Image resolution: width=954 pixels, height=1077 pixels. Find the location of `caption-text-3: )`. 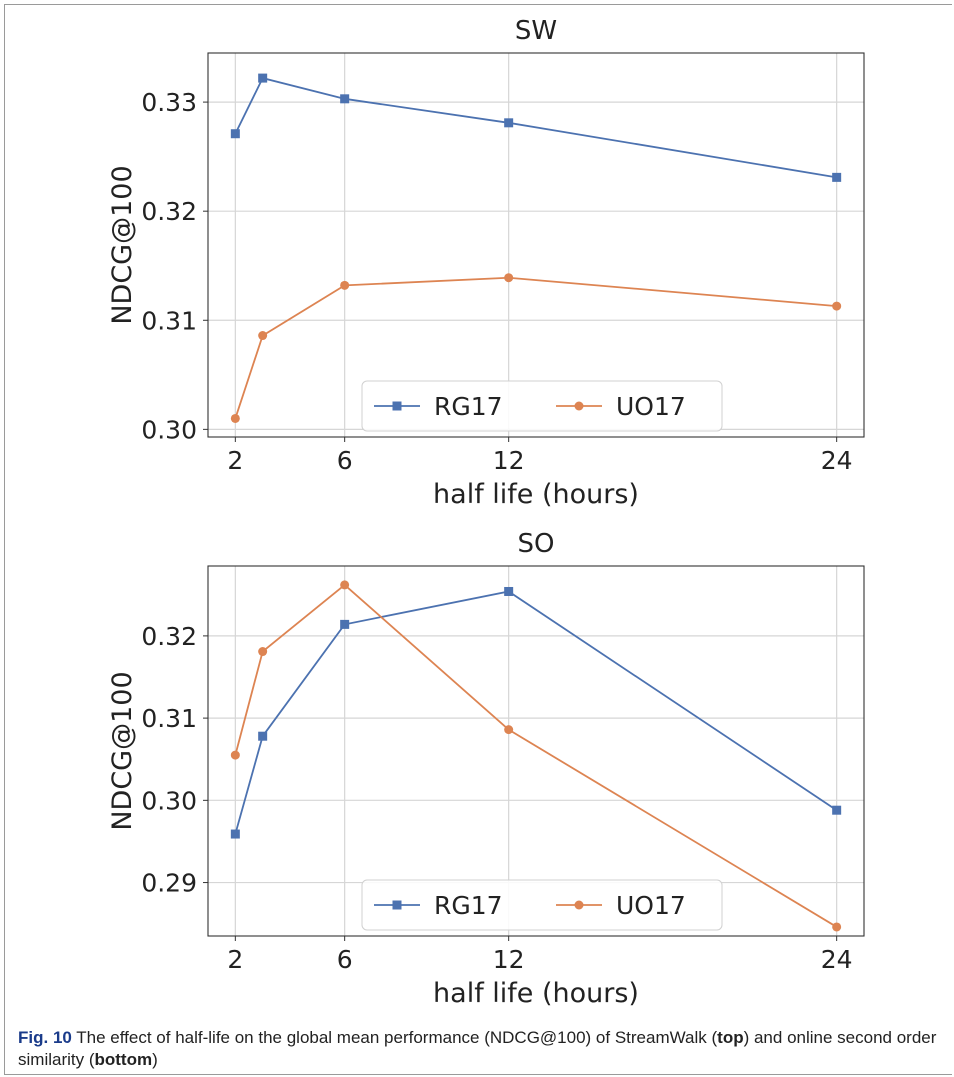

caption-text-3: ) is located at coordinates (155, 1059).